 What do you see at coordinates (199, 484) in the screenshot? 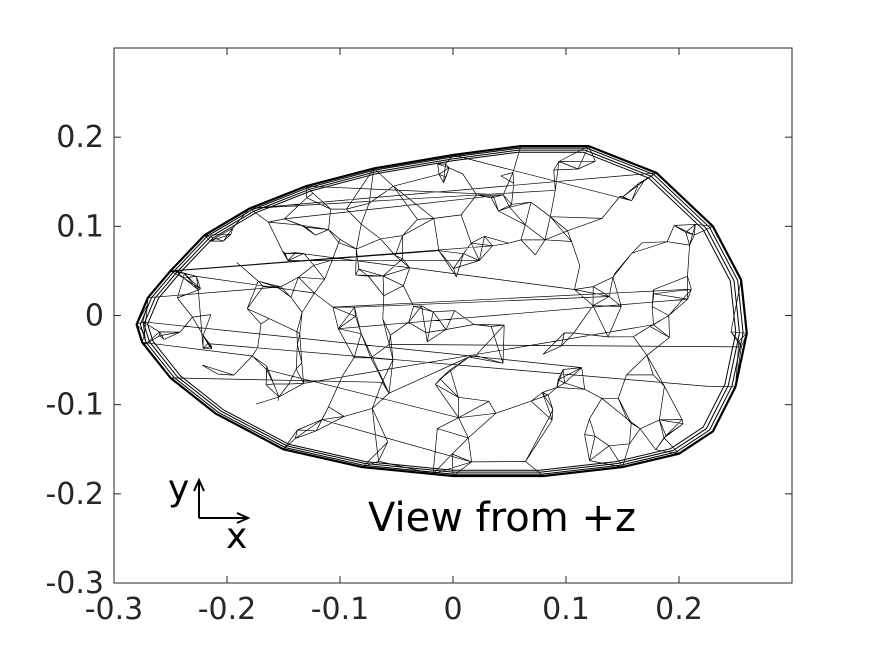
I see `axes-indicator-y-arrow-head` at bounding box center [199, 484].